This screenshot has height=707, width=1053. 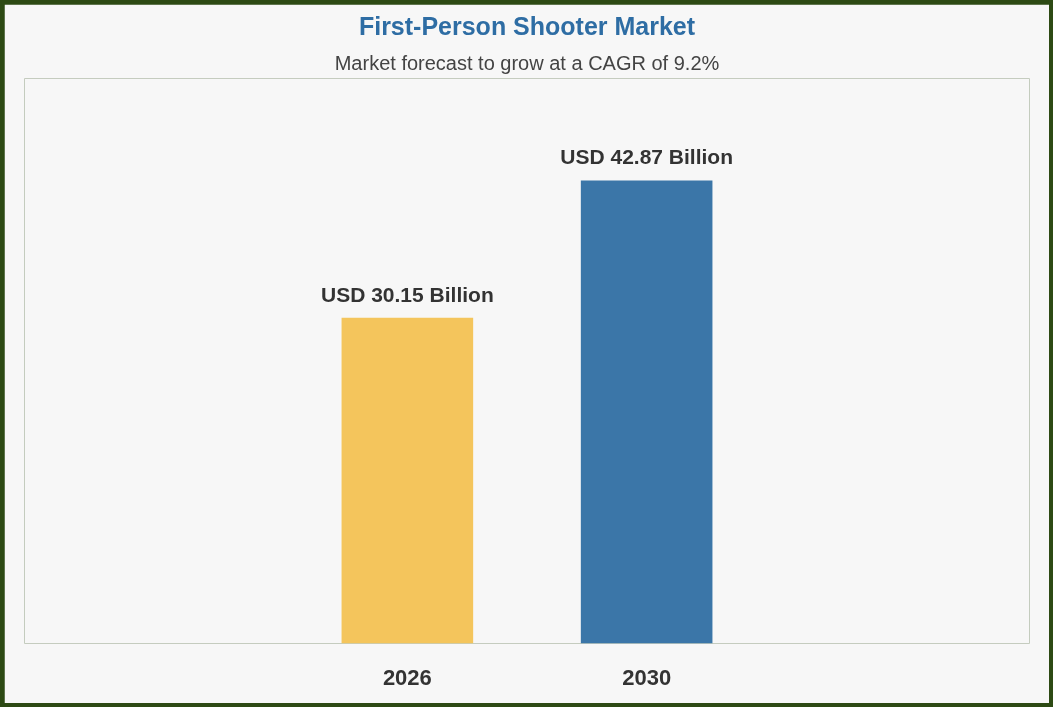 I want to click on data-label: USD 42.87 Billion, so click(x=646, y=157).